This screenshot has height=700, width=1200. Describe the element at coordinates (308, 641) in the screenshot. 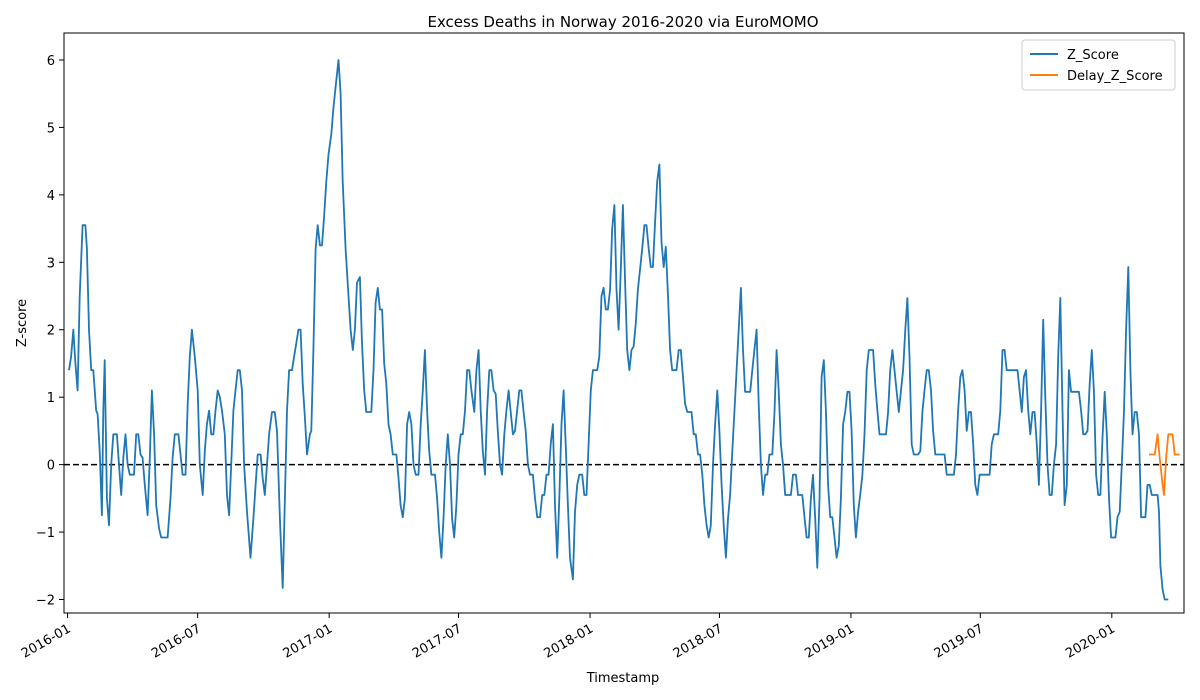

I see `x-tick-label: 2017-01` at that location.